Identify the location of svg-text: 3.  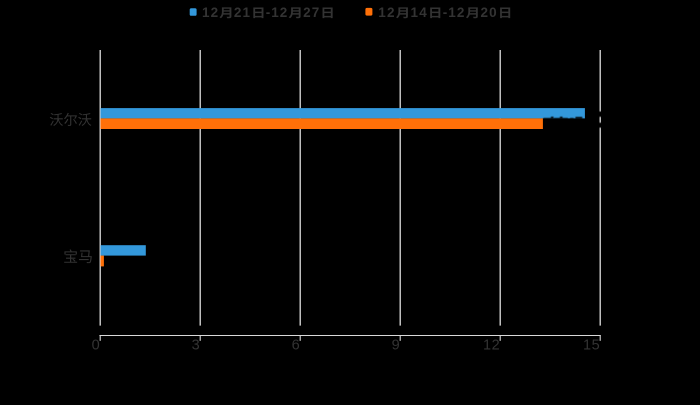
(196, 346).